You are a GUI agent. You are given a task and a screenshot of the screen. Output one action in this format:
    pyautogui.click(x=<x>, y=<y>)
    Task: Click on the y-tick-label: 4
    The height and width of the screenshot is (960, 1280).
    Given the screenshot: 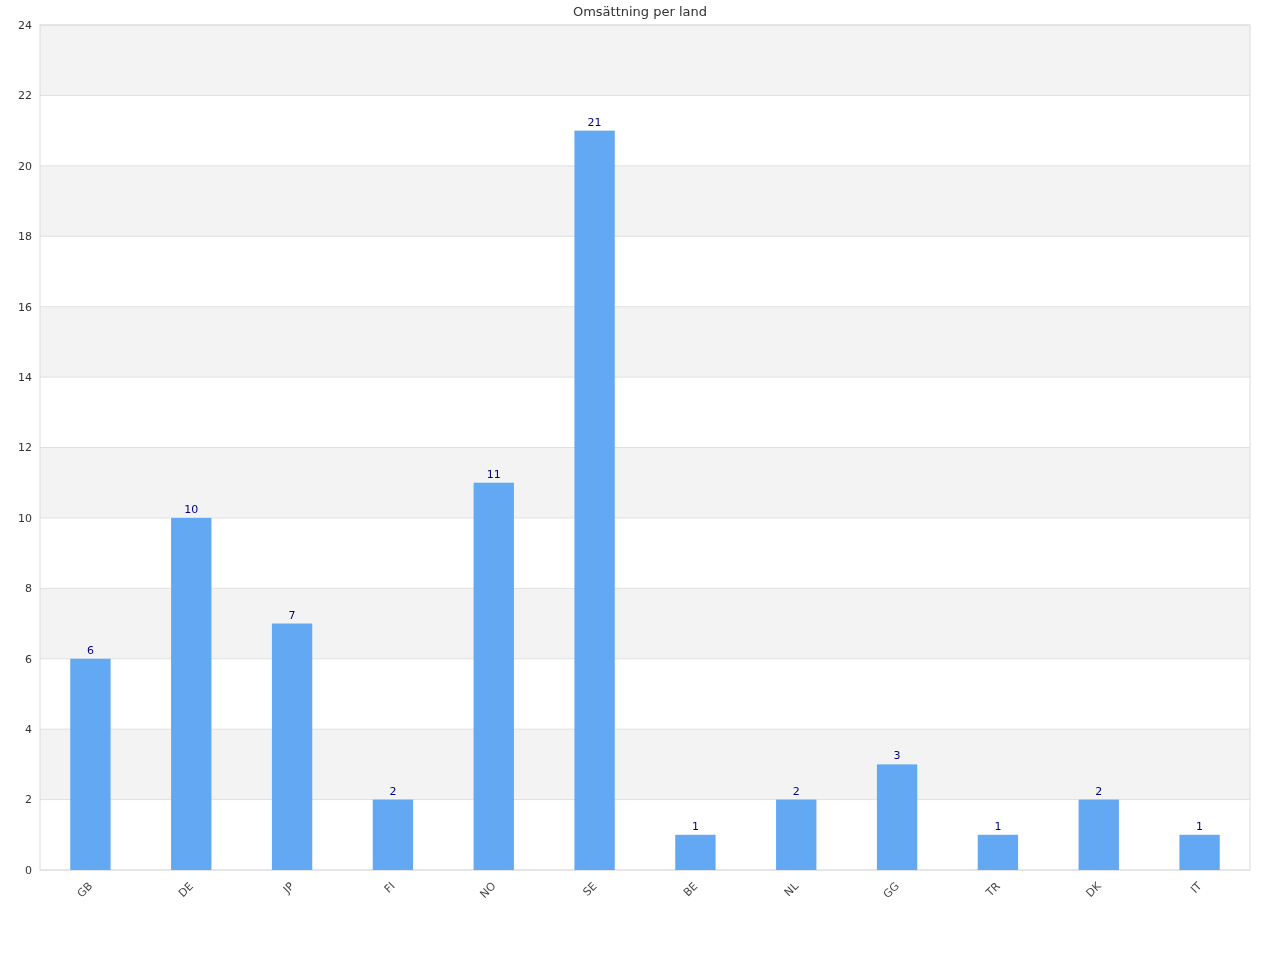 What is the action you would take?
    pyautogui.click(x=28, y=730)
    